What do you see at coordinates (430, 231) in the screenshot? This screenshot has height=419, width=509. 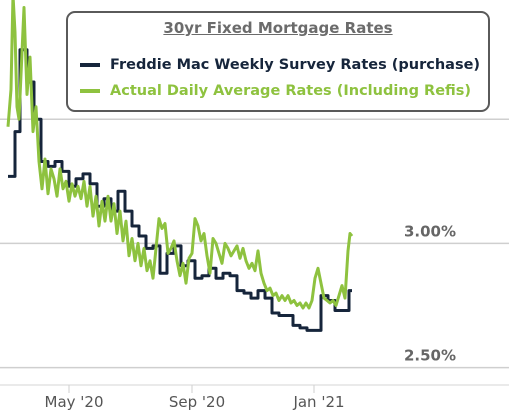 I see `y-tick-label-3-00: 3.00%` at bounding box center [430, 231].